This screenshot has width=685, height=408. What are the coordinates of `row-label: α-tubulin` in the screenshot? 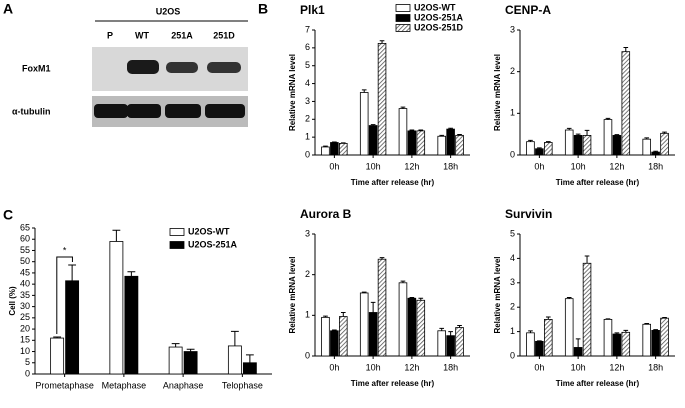 It's located at (31, 111).